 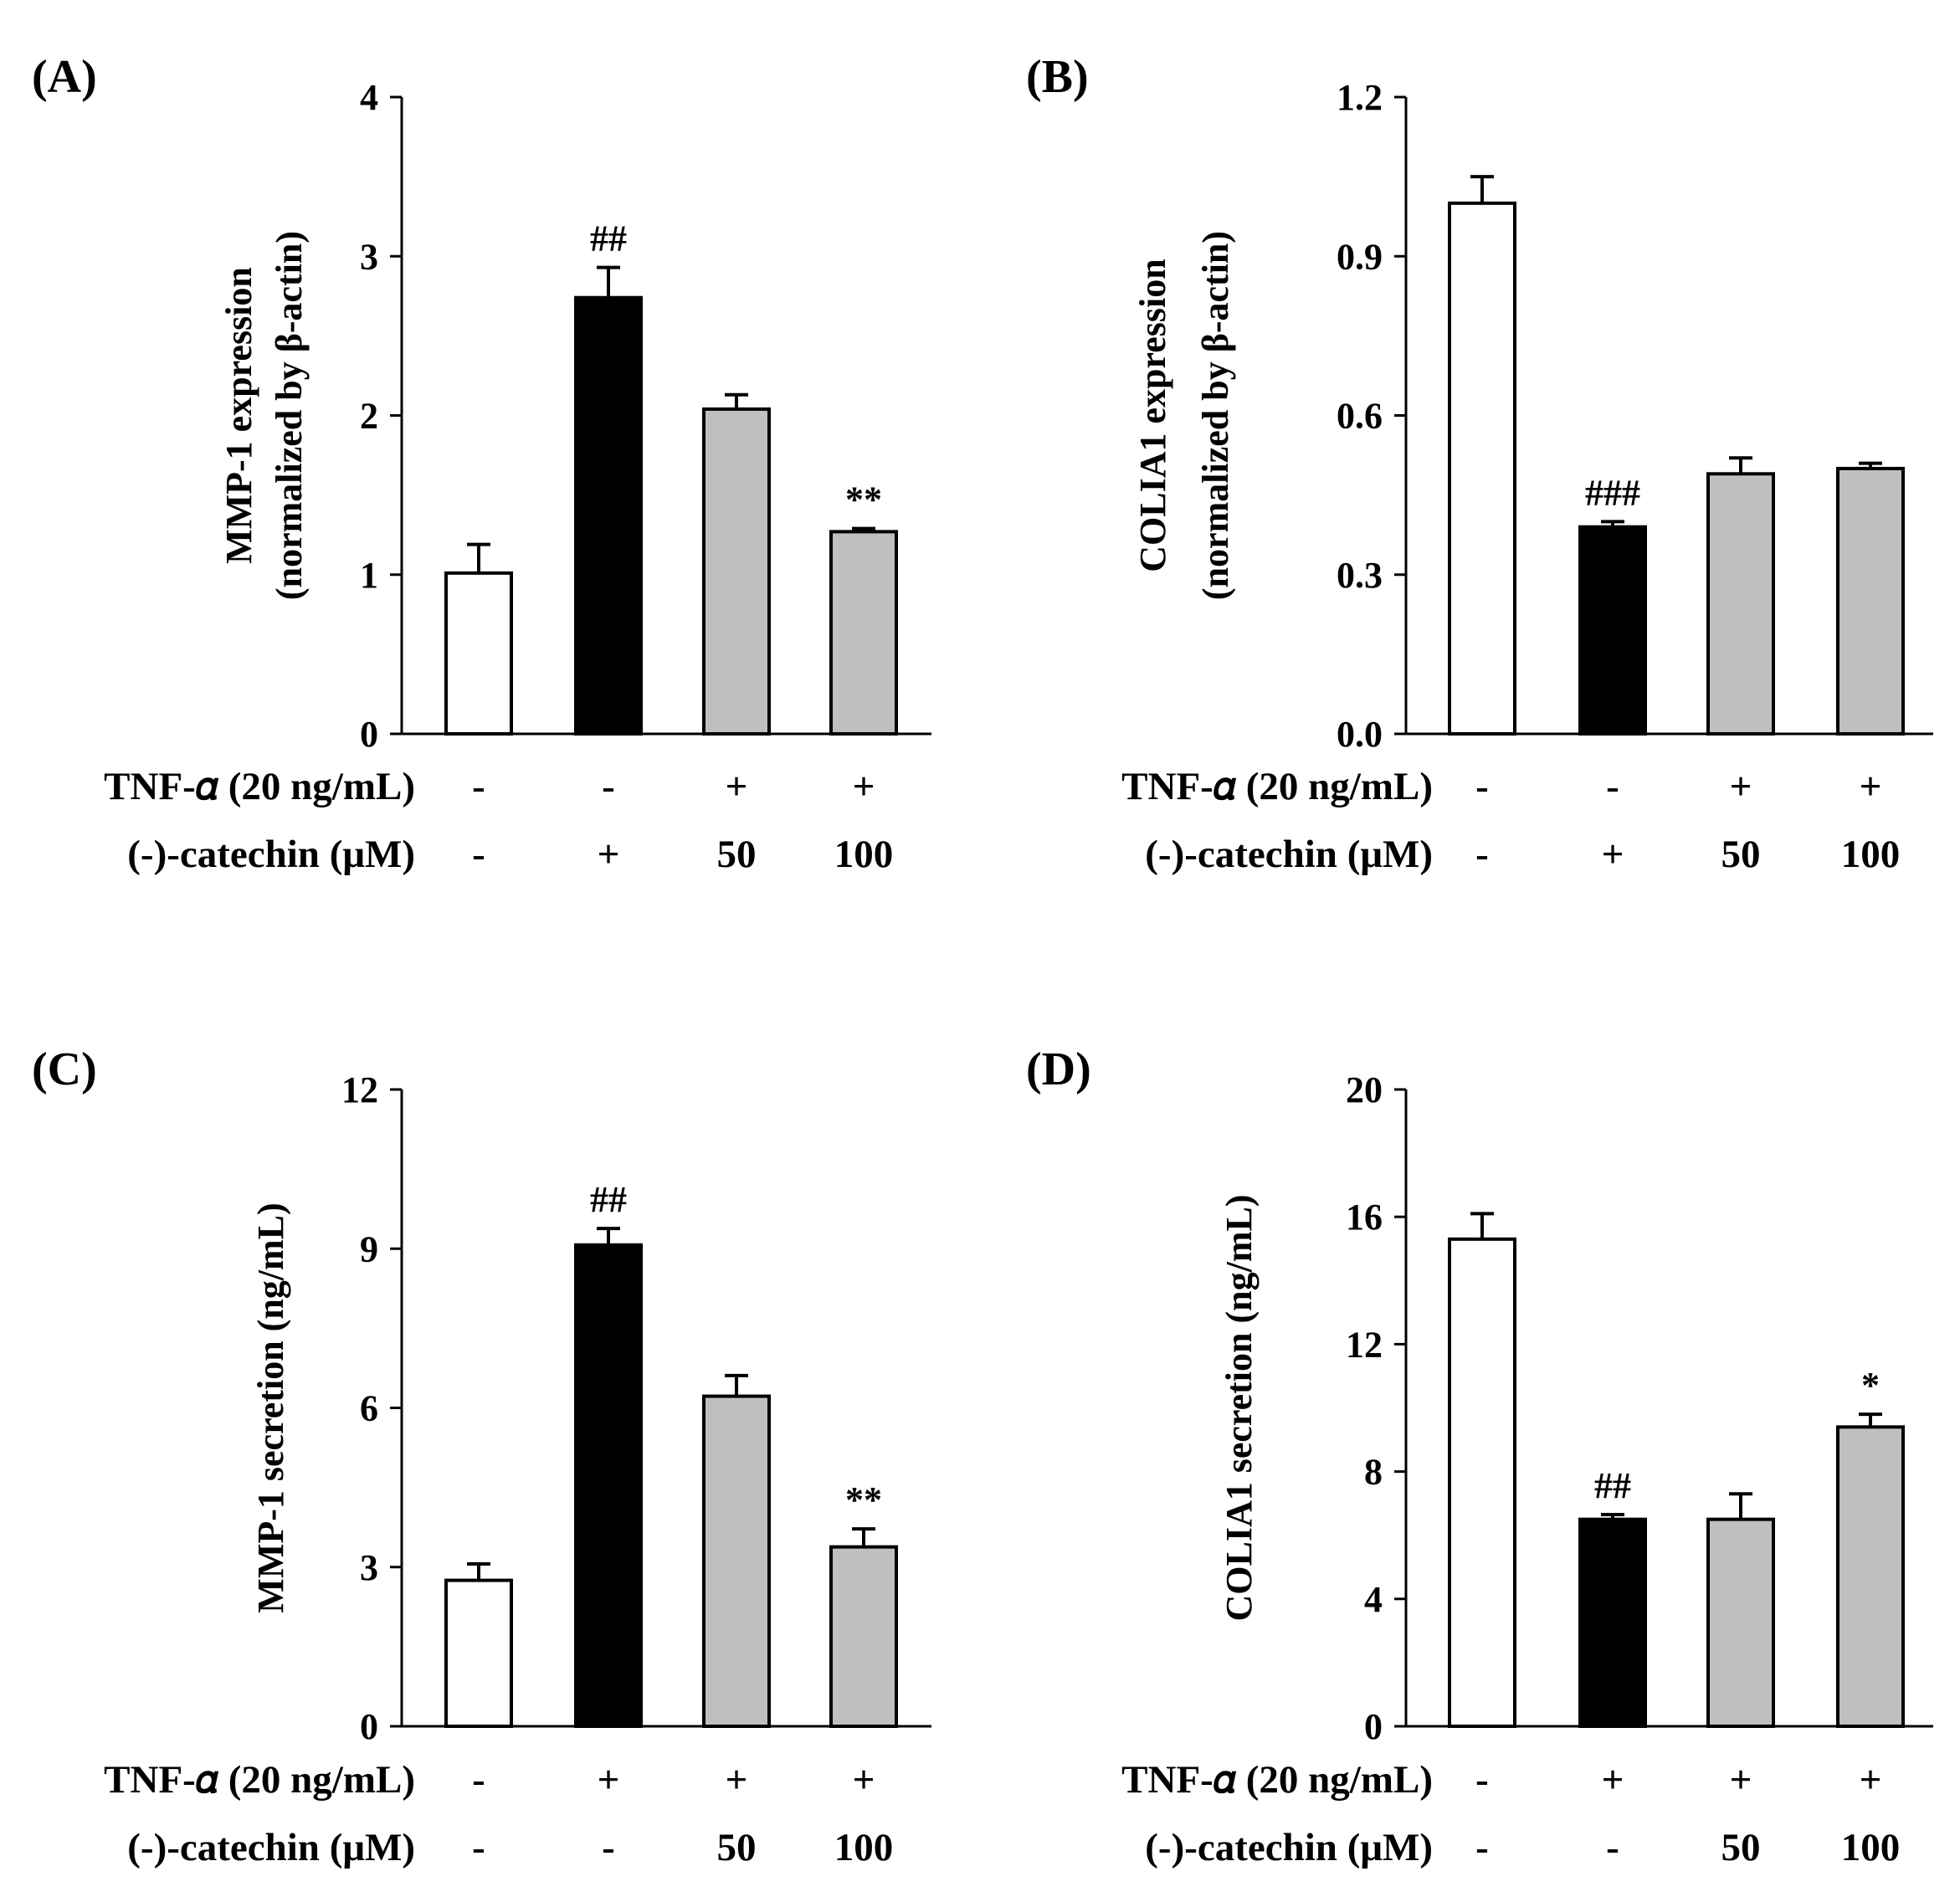 I want to click on significance-mark-c: ##, so click(x=608, y=1199).